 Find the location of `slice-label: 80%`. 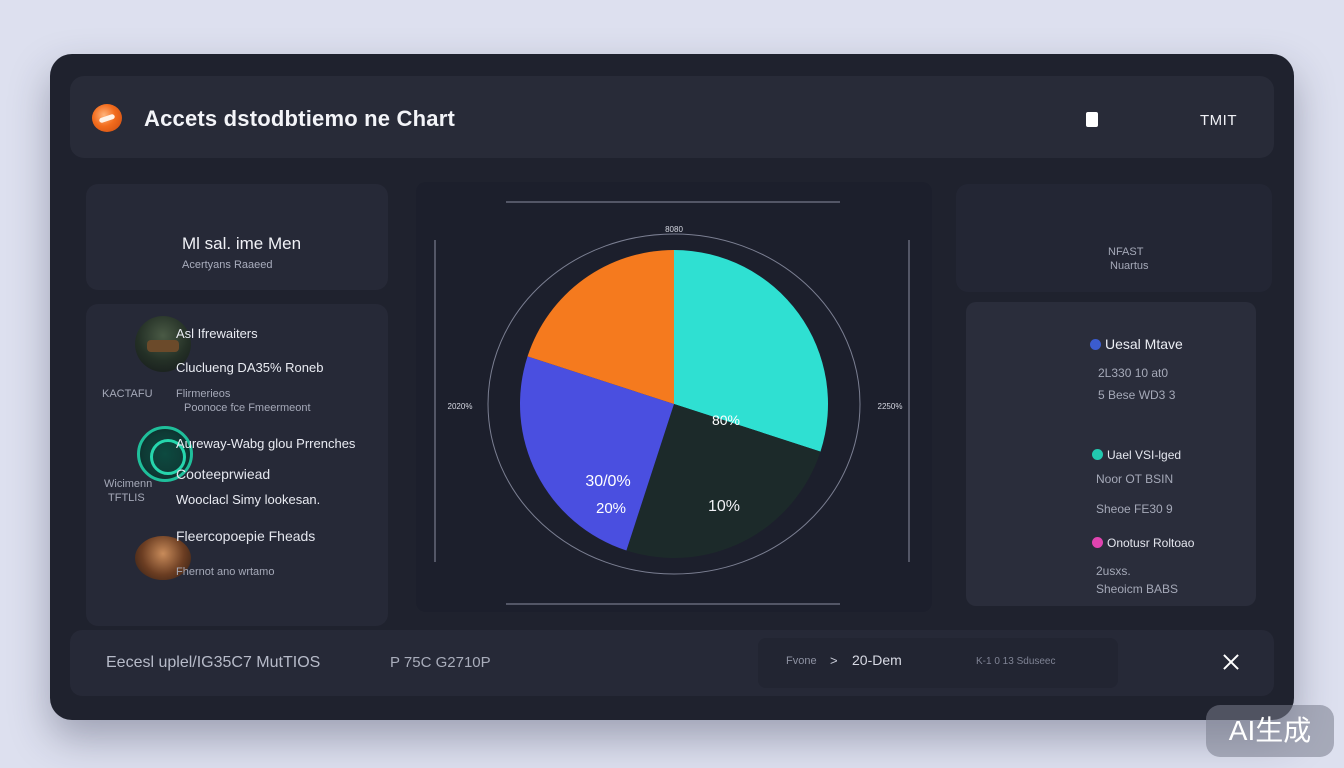

slice-label: 80% is located at coordinates (726, 420).